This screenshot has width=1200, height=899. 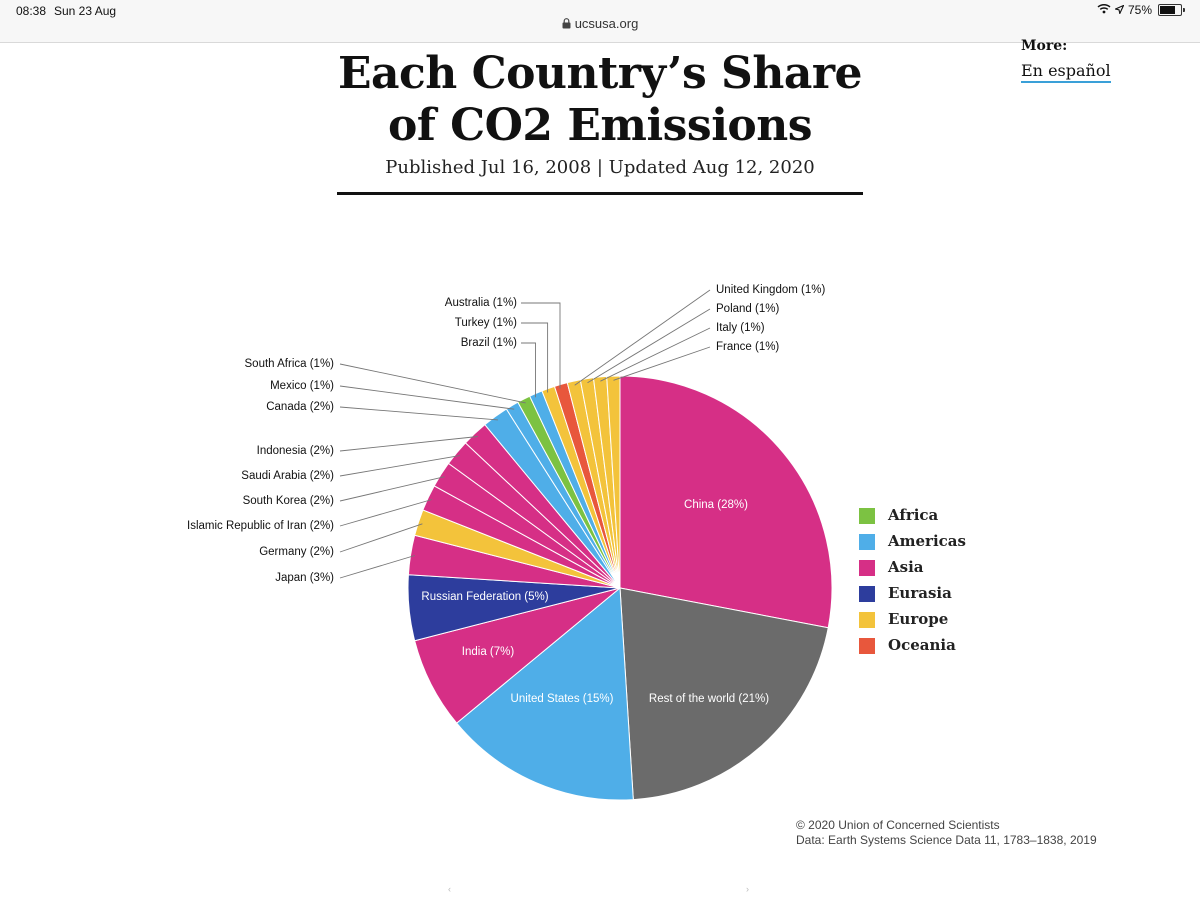 I want to click on leader-indonesia, so click(x=408, y=444).